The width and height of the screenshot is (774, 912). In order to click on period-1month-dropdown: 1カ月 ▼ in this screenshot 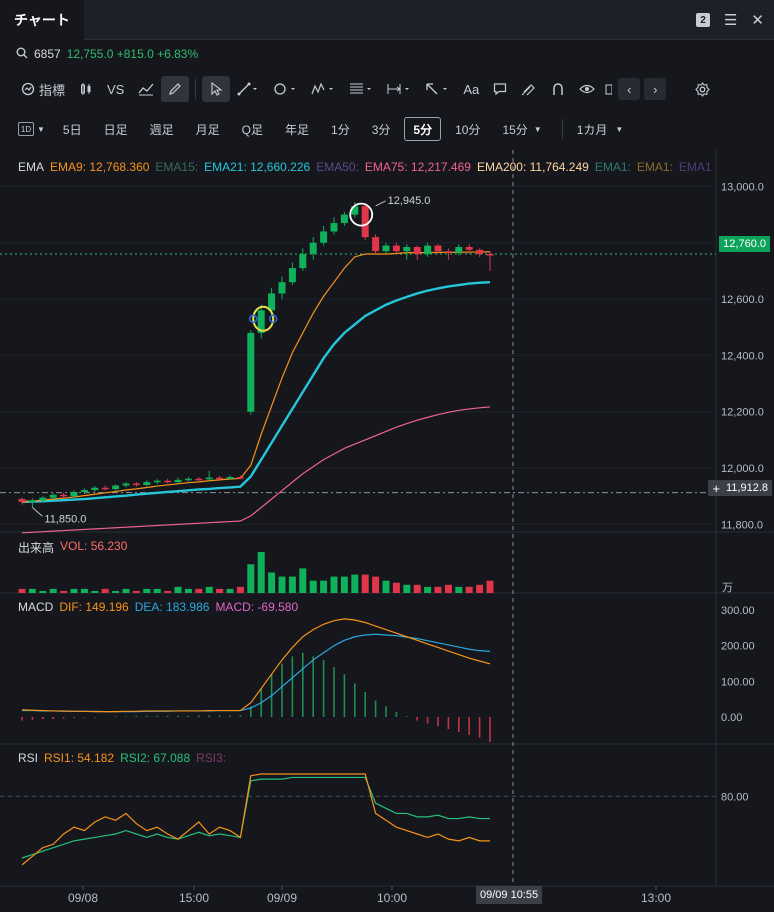, I will do `click(600, 129)`.